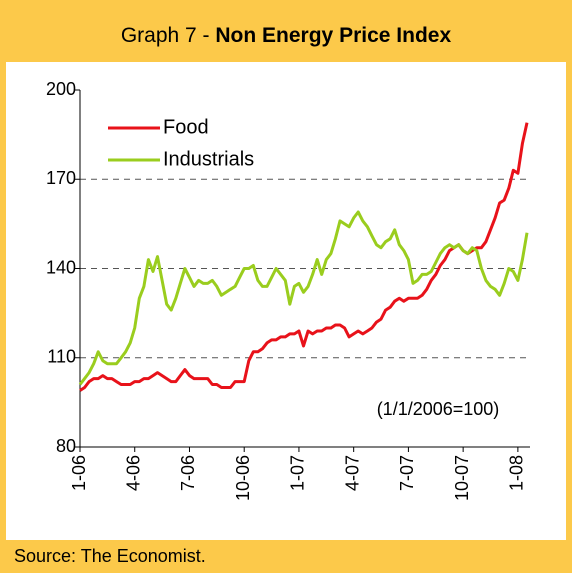 Image resolution: width=572 pixels, height=578 pixels. Describe the element at coordinates (110, 556) in the screenshot. I see `source: Source: The Economist.` at that location.